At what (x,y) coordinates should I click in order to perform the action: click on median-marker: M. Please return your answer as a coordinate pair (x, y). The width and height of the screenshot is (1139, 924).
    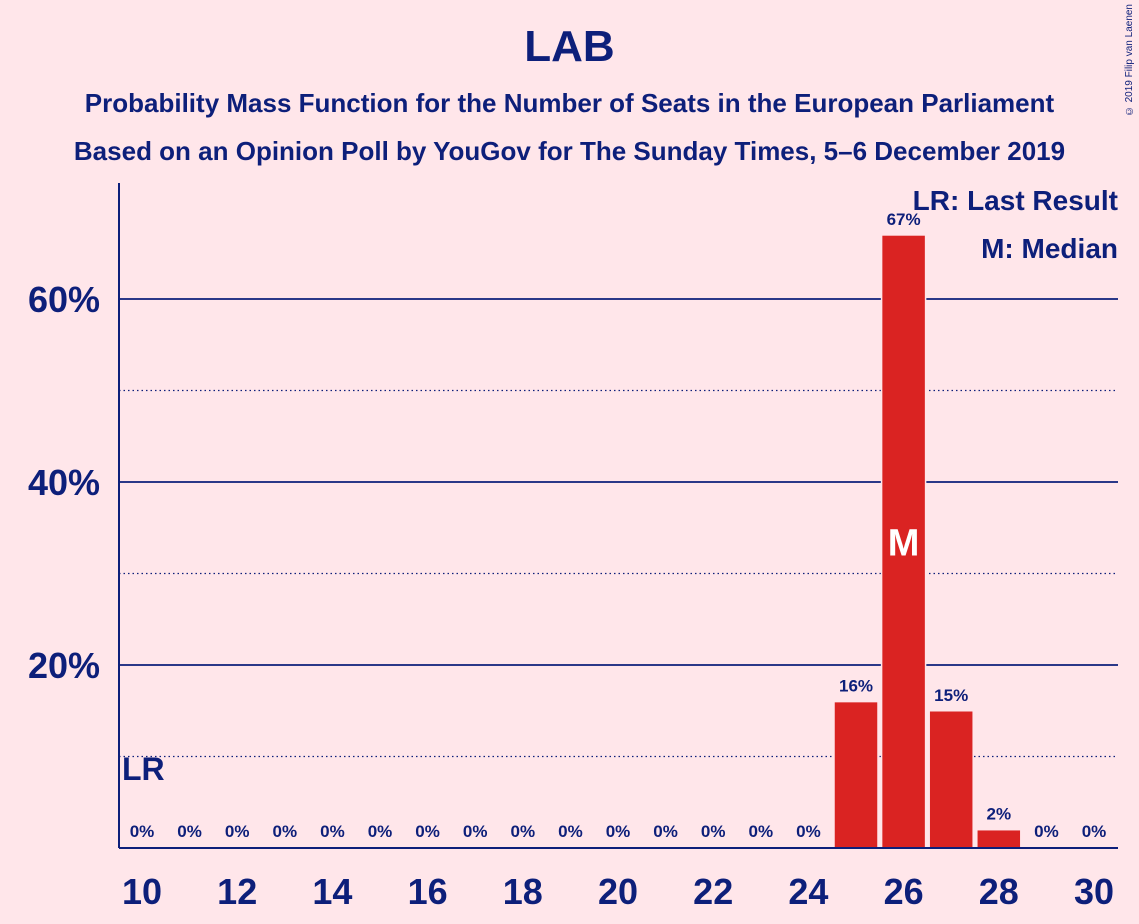
    Looking at the image, I should click on (904, 543).